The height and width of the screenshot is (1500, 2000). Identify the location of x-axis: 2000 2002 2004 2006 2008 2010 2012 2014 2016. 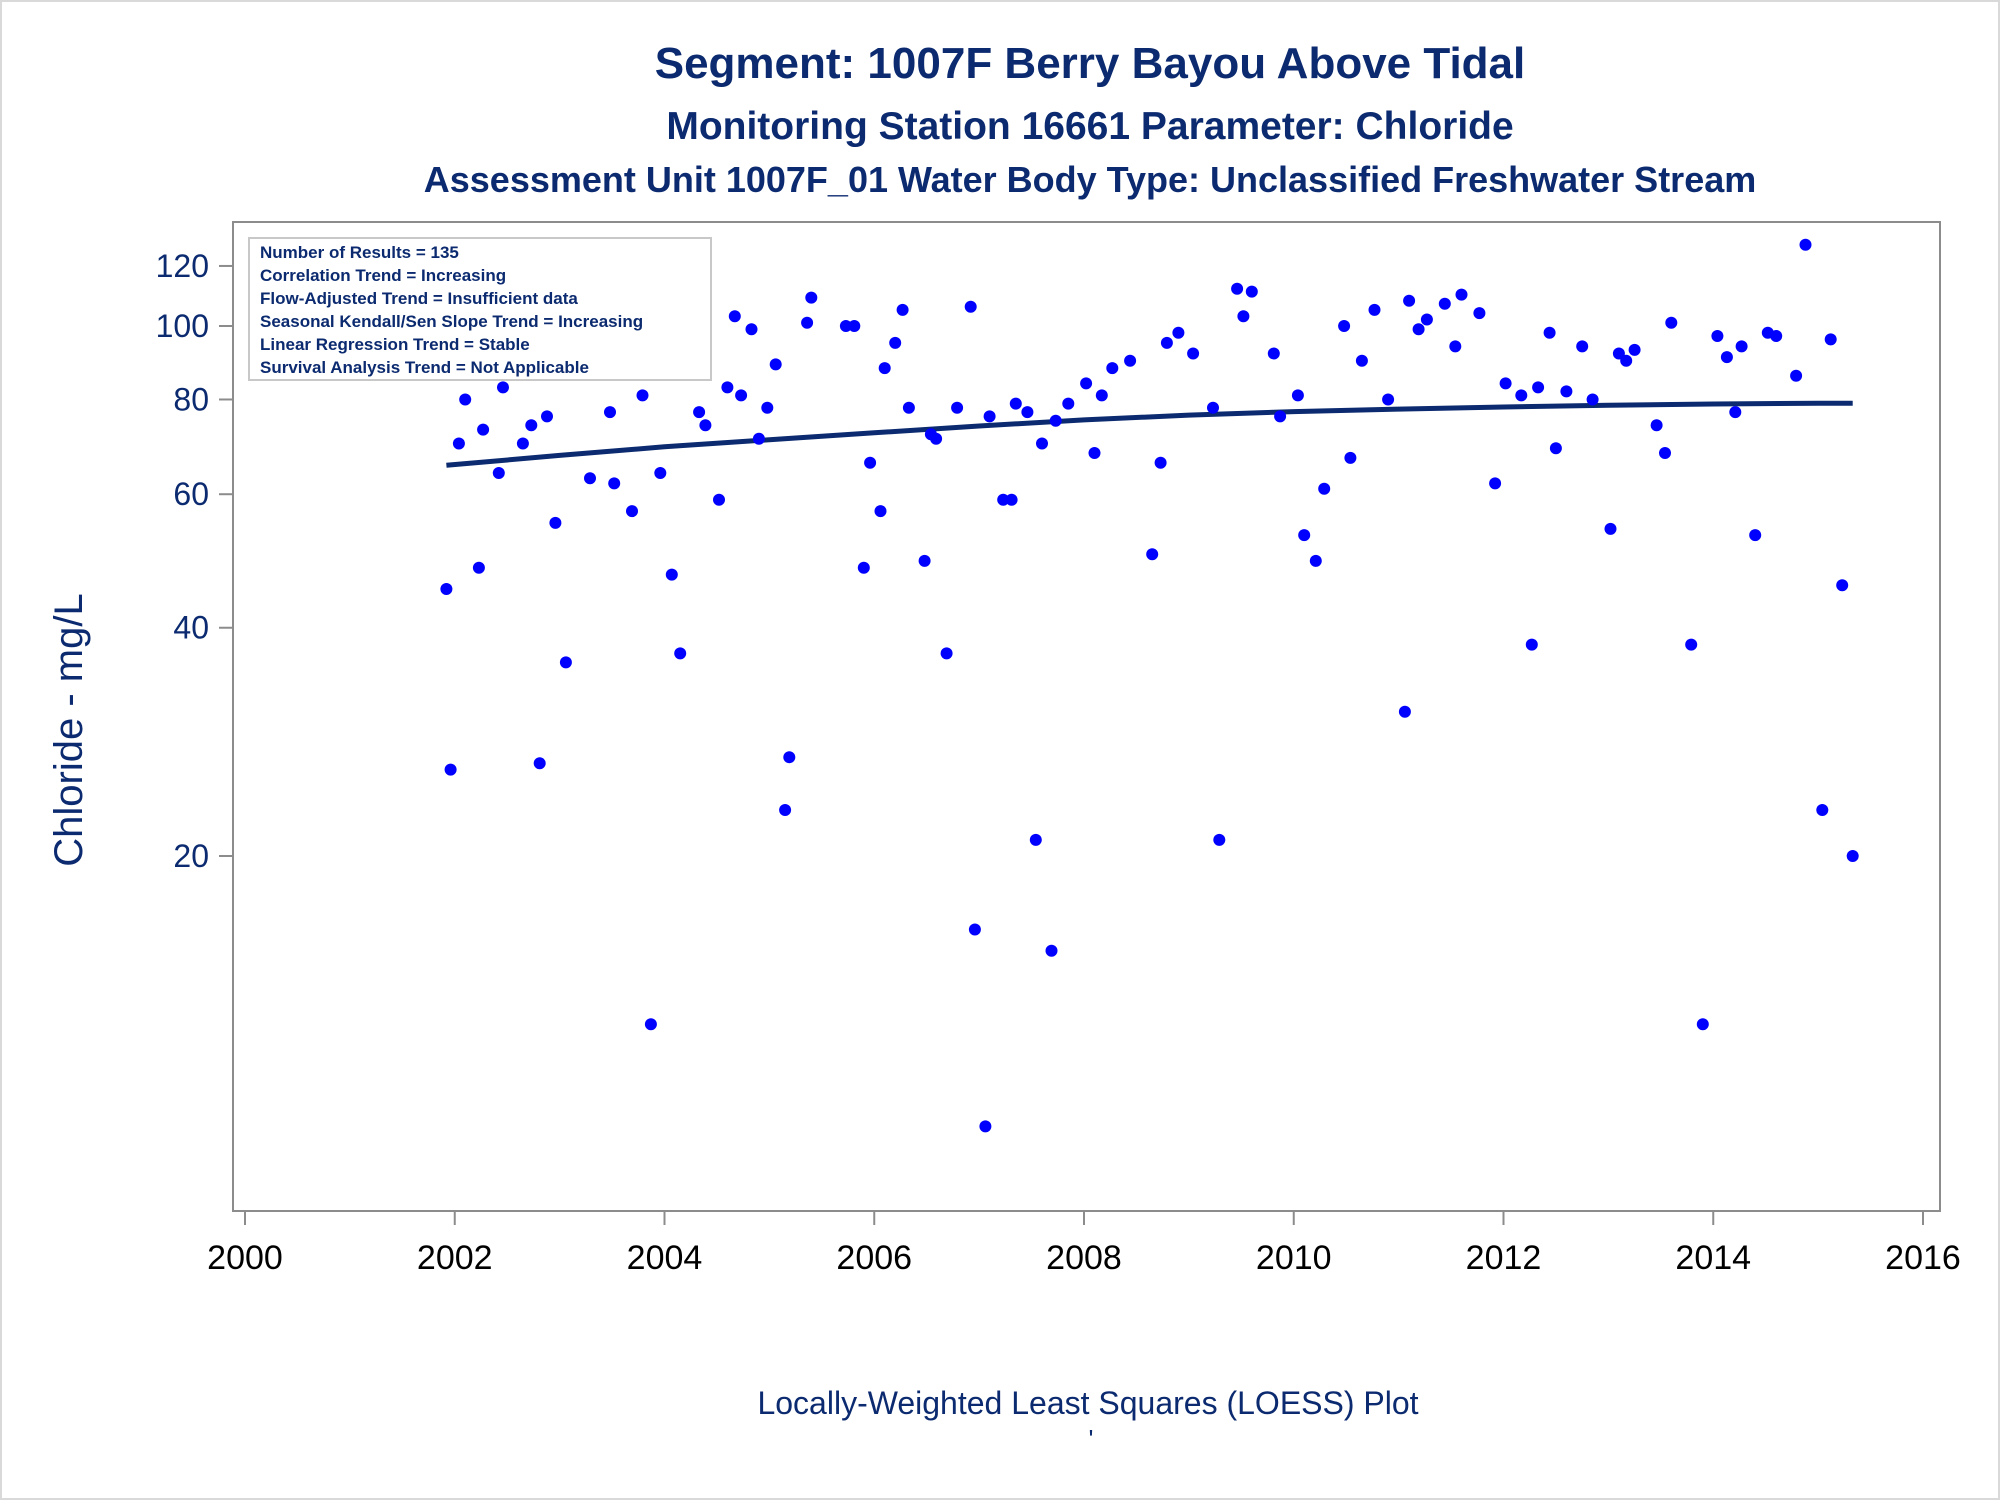
(1084, 1244).